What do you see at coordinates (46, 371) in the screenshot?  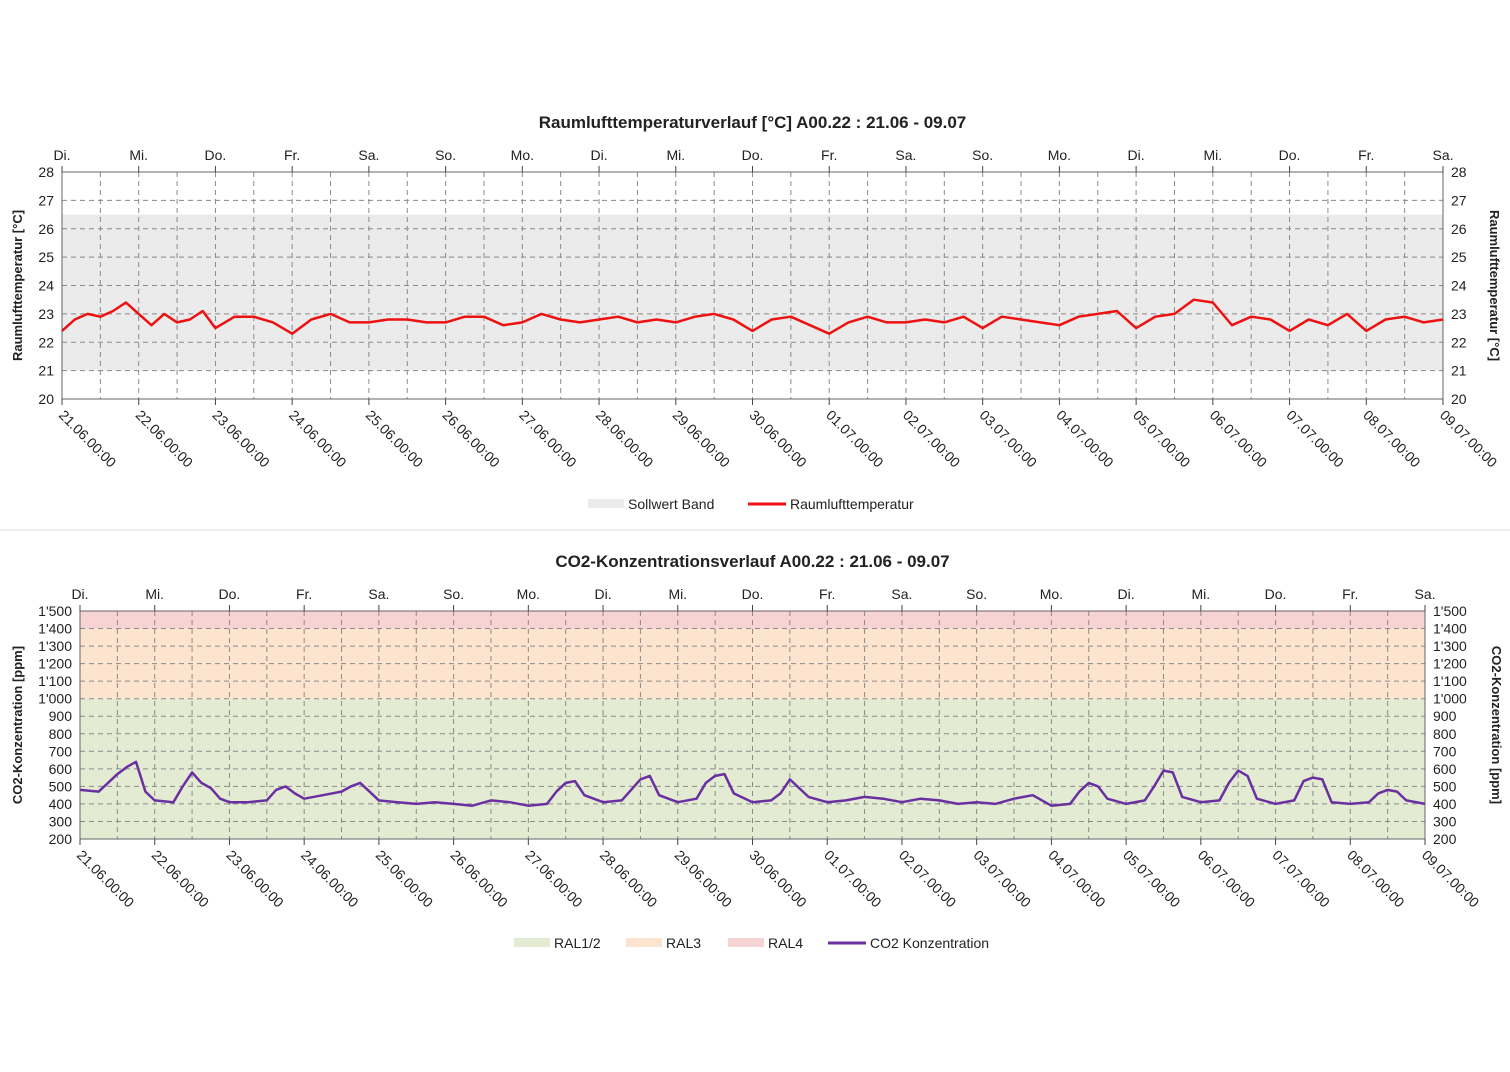 I see `y-tick-left: 21` at bounding box center [46, 371].